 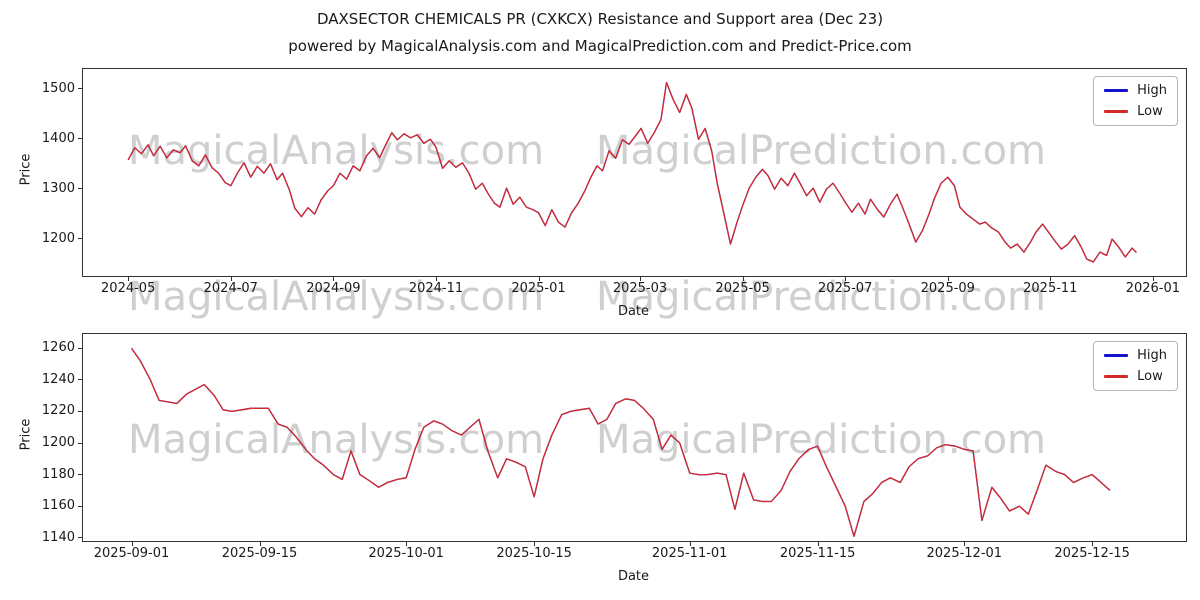 What do you see at coordinates (742, 288) in the screenshot?
I see `x-tick-label: 2025-05` at bounding box center [742, 288].